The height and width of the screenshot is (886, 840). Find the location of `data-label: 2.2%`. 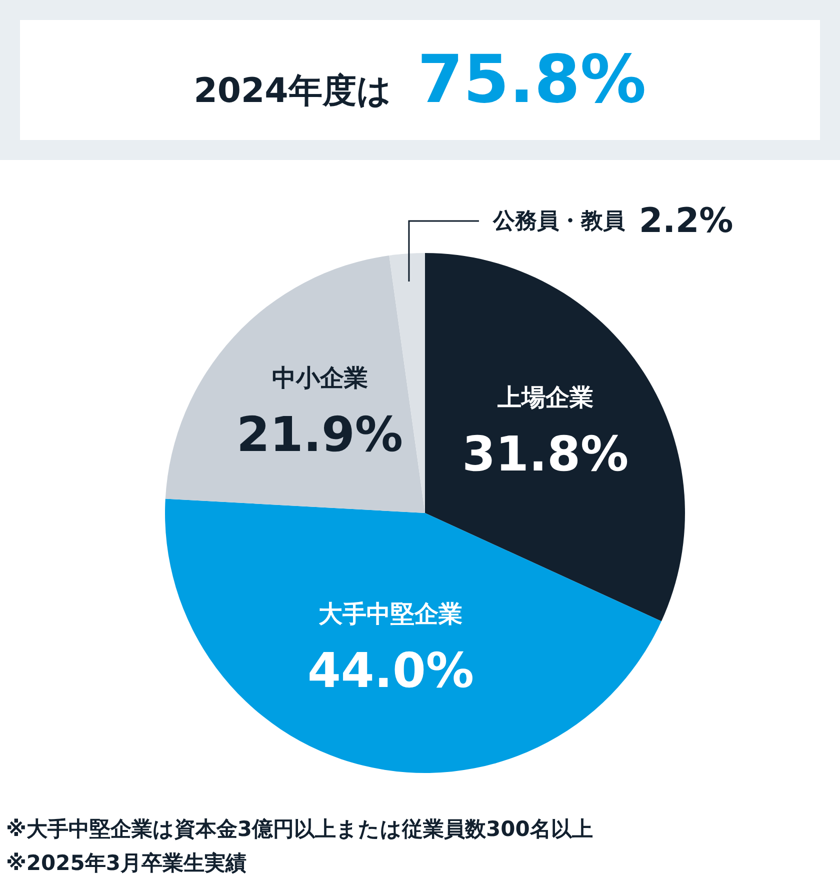

data-label: 2.2% is located at coordinates (686, 221).